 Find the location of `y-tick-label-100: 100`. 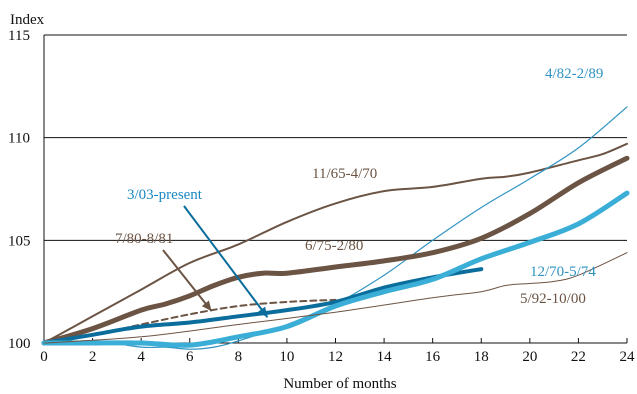

y-tick-label-100: 100 is located at coordinates (19, 344).